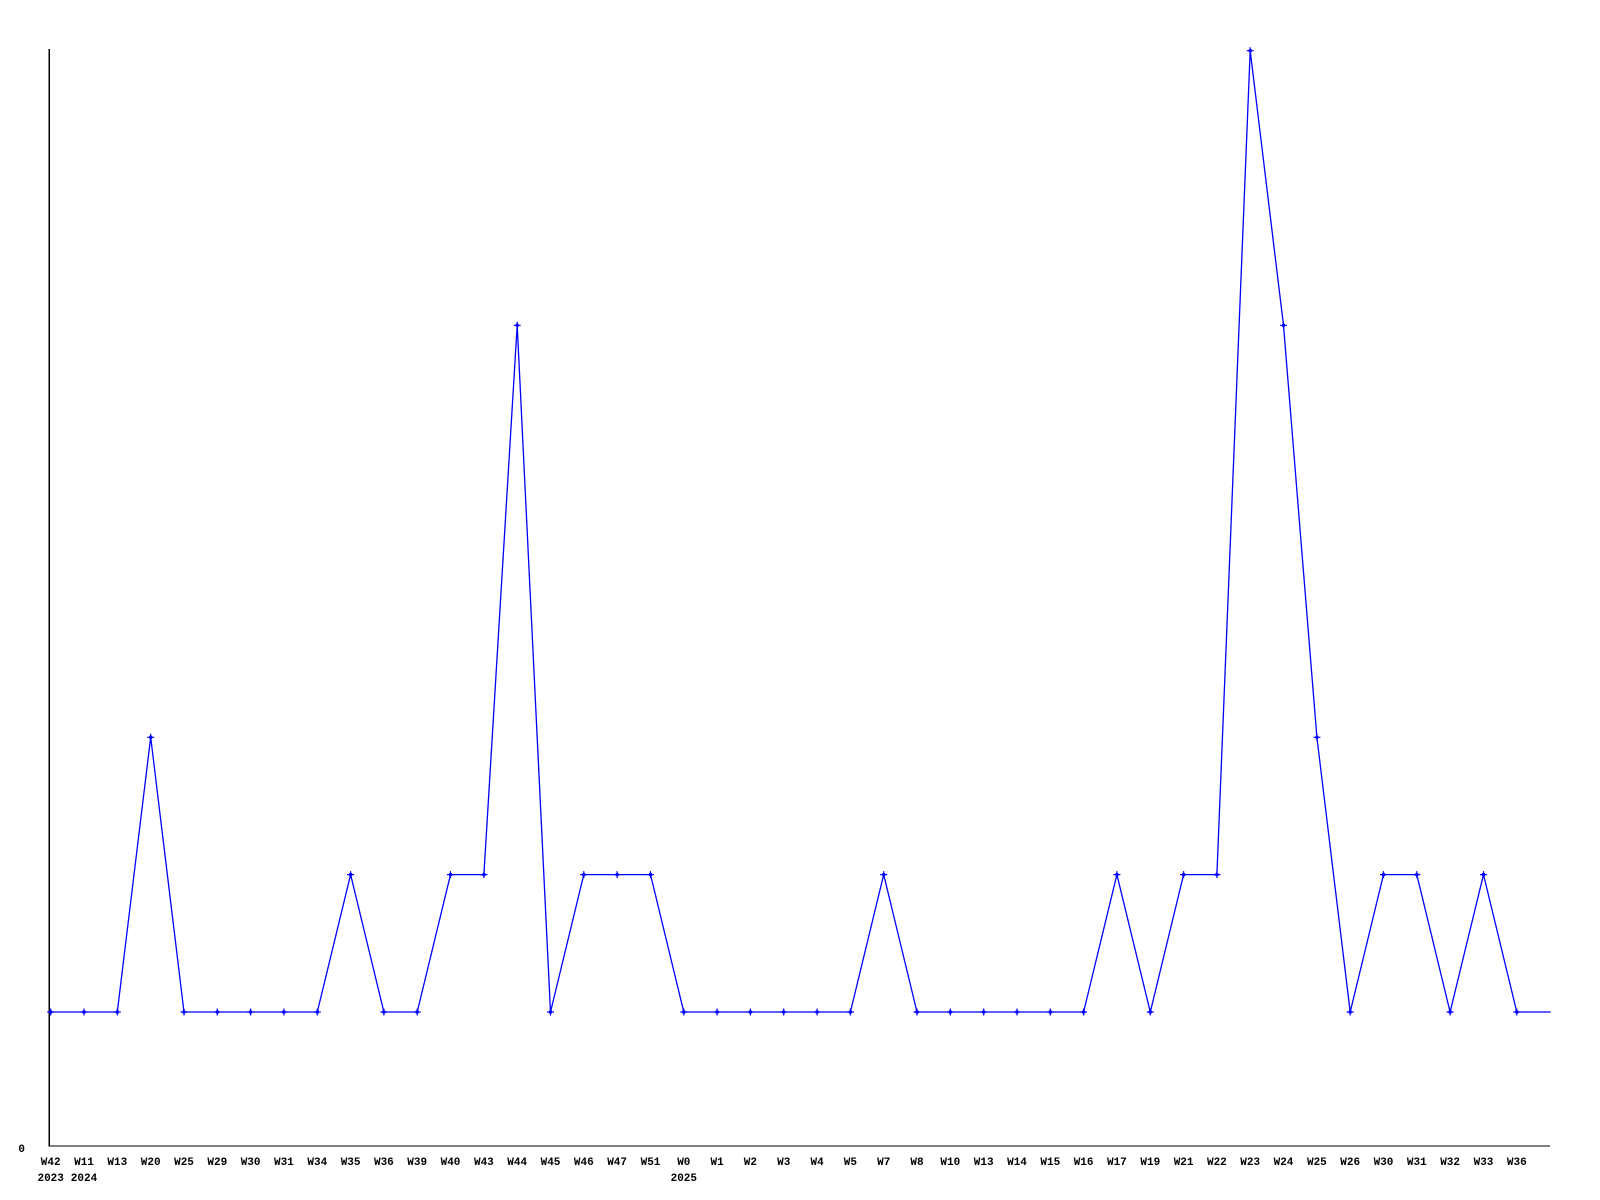  I want to click on year-label: 2024, so click(84, 1179).